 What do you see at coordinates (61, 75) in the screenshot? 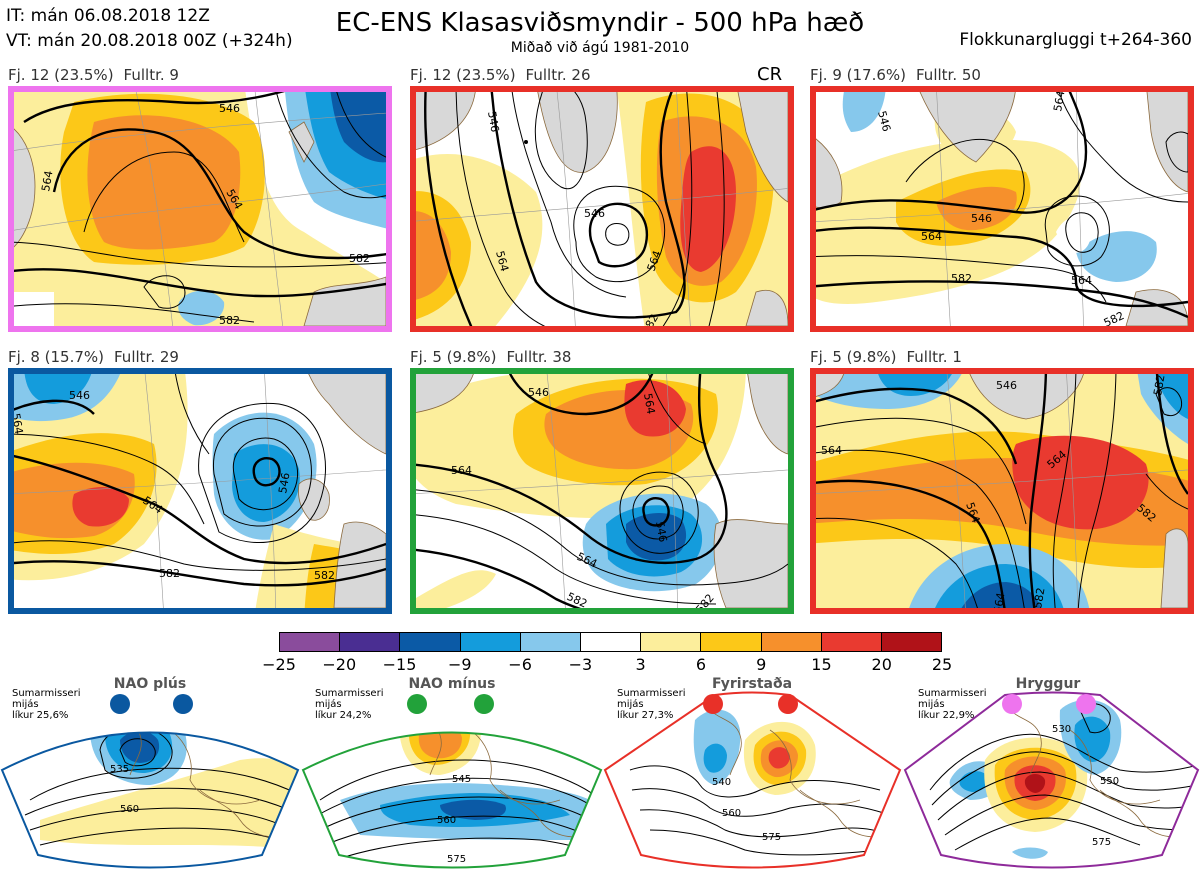
I see `panel-1-fj: Fj. 12 (23.5%)` at bounding box center [61, 75].